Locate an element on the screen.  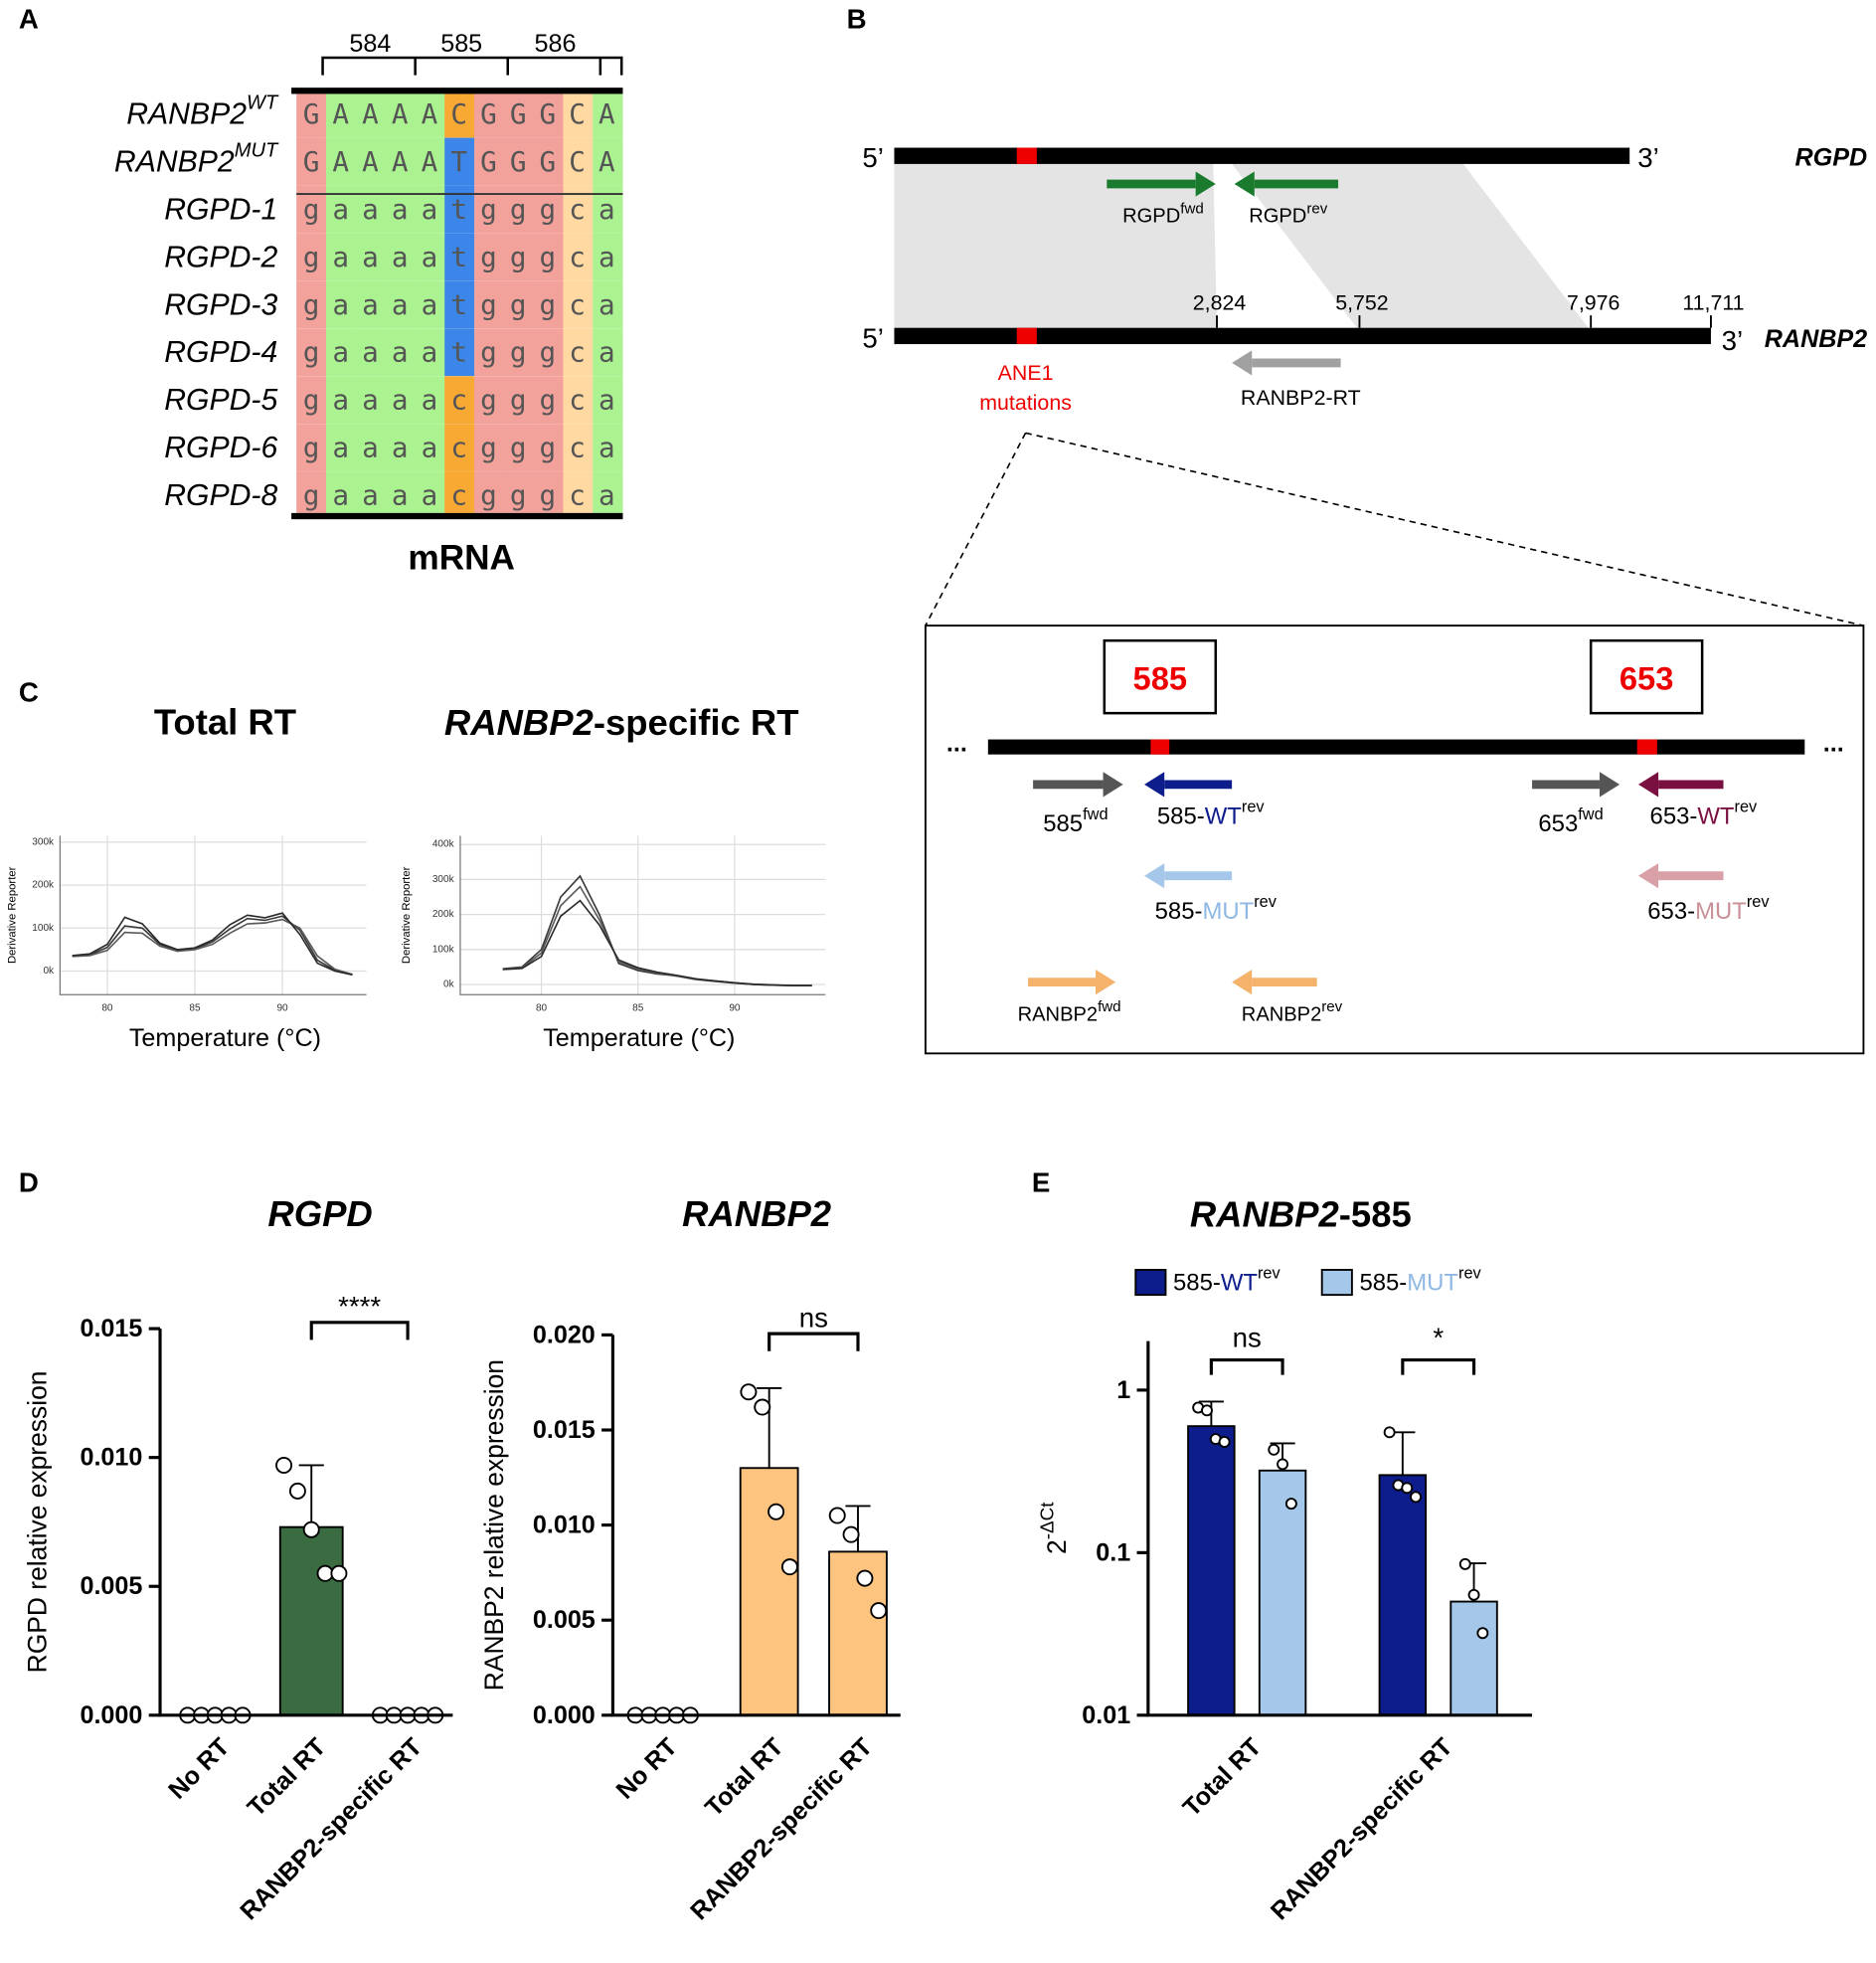
zoom-lines is located at coordinates (1394, 529).